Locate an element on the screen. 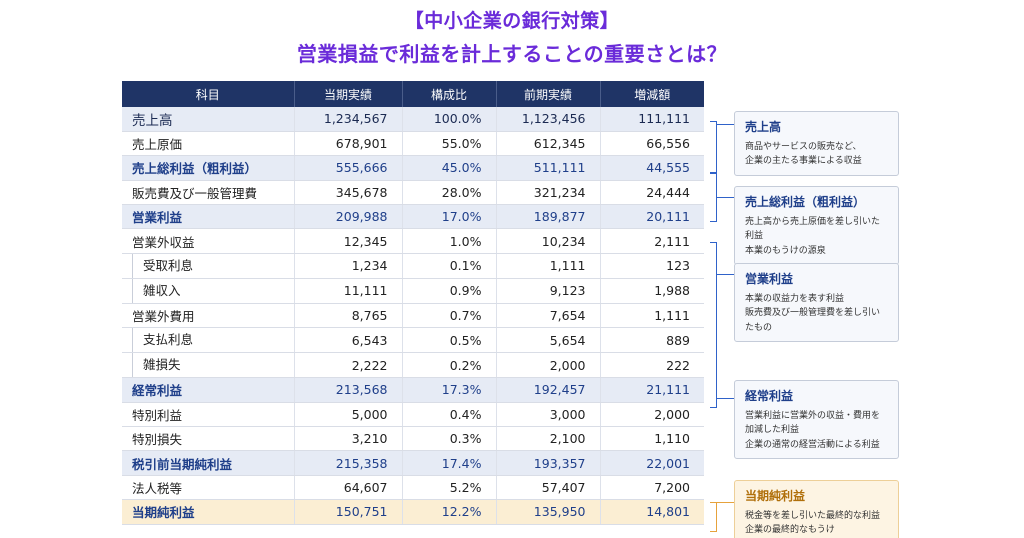  row-label: 販売費及び一般管理費 is located at coordinates (208, 193).